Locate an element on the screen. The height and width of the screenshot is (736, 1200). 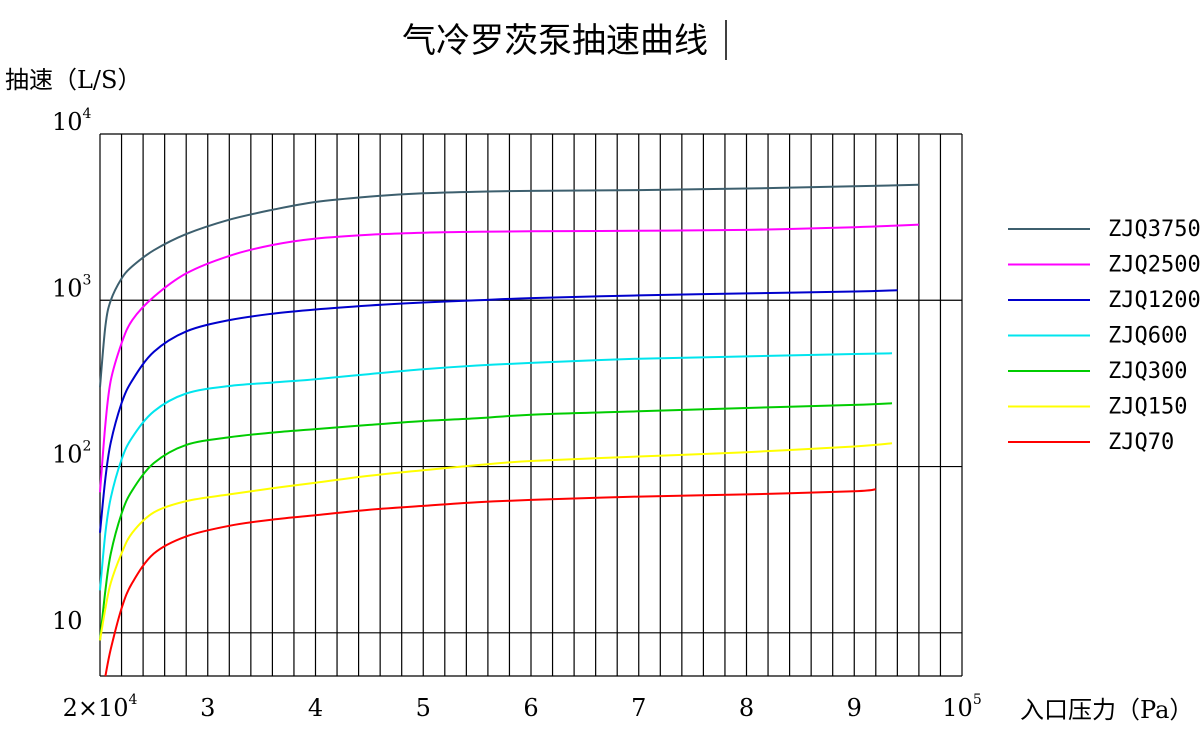
x-tick-label: 9 is located at coordinates (854, 708).